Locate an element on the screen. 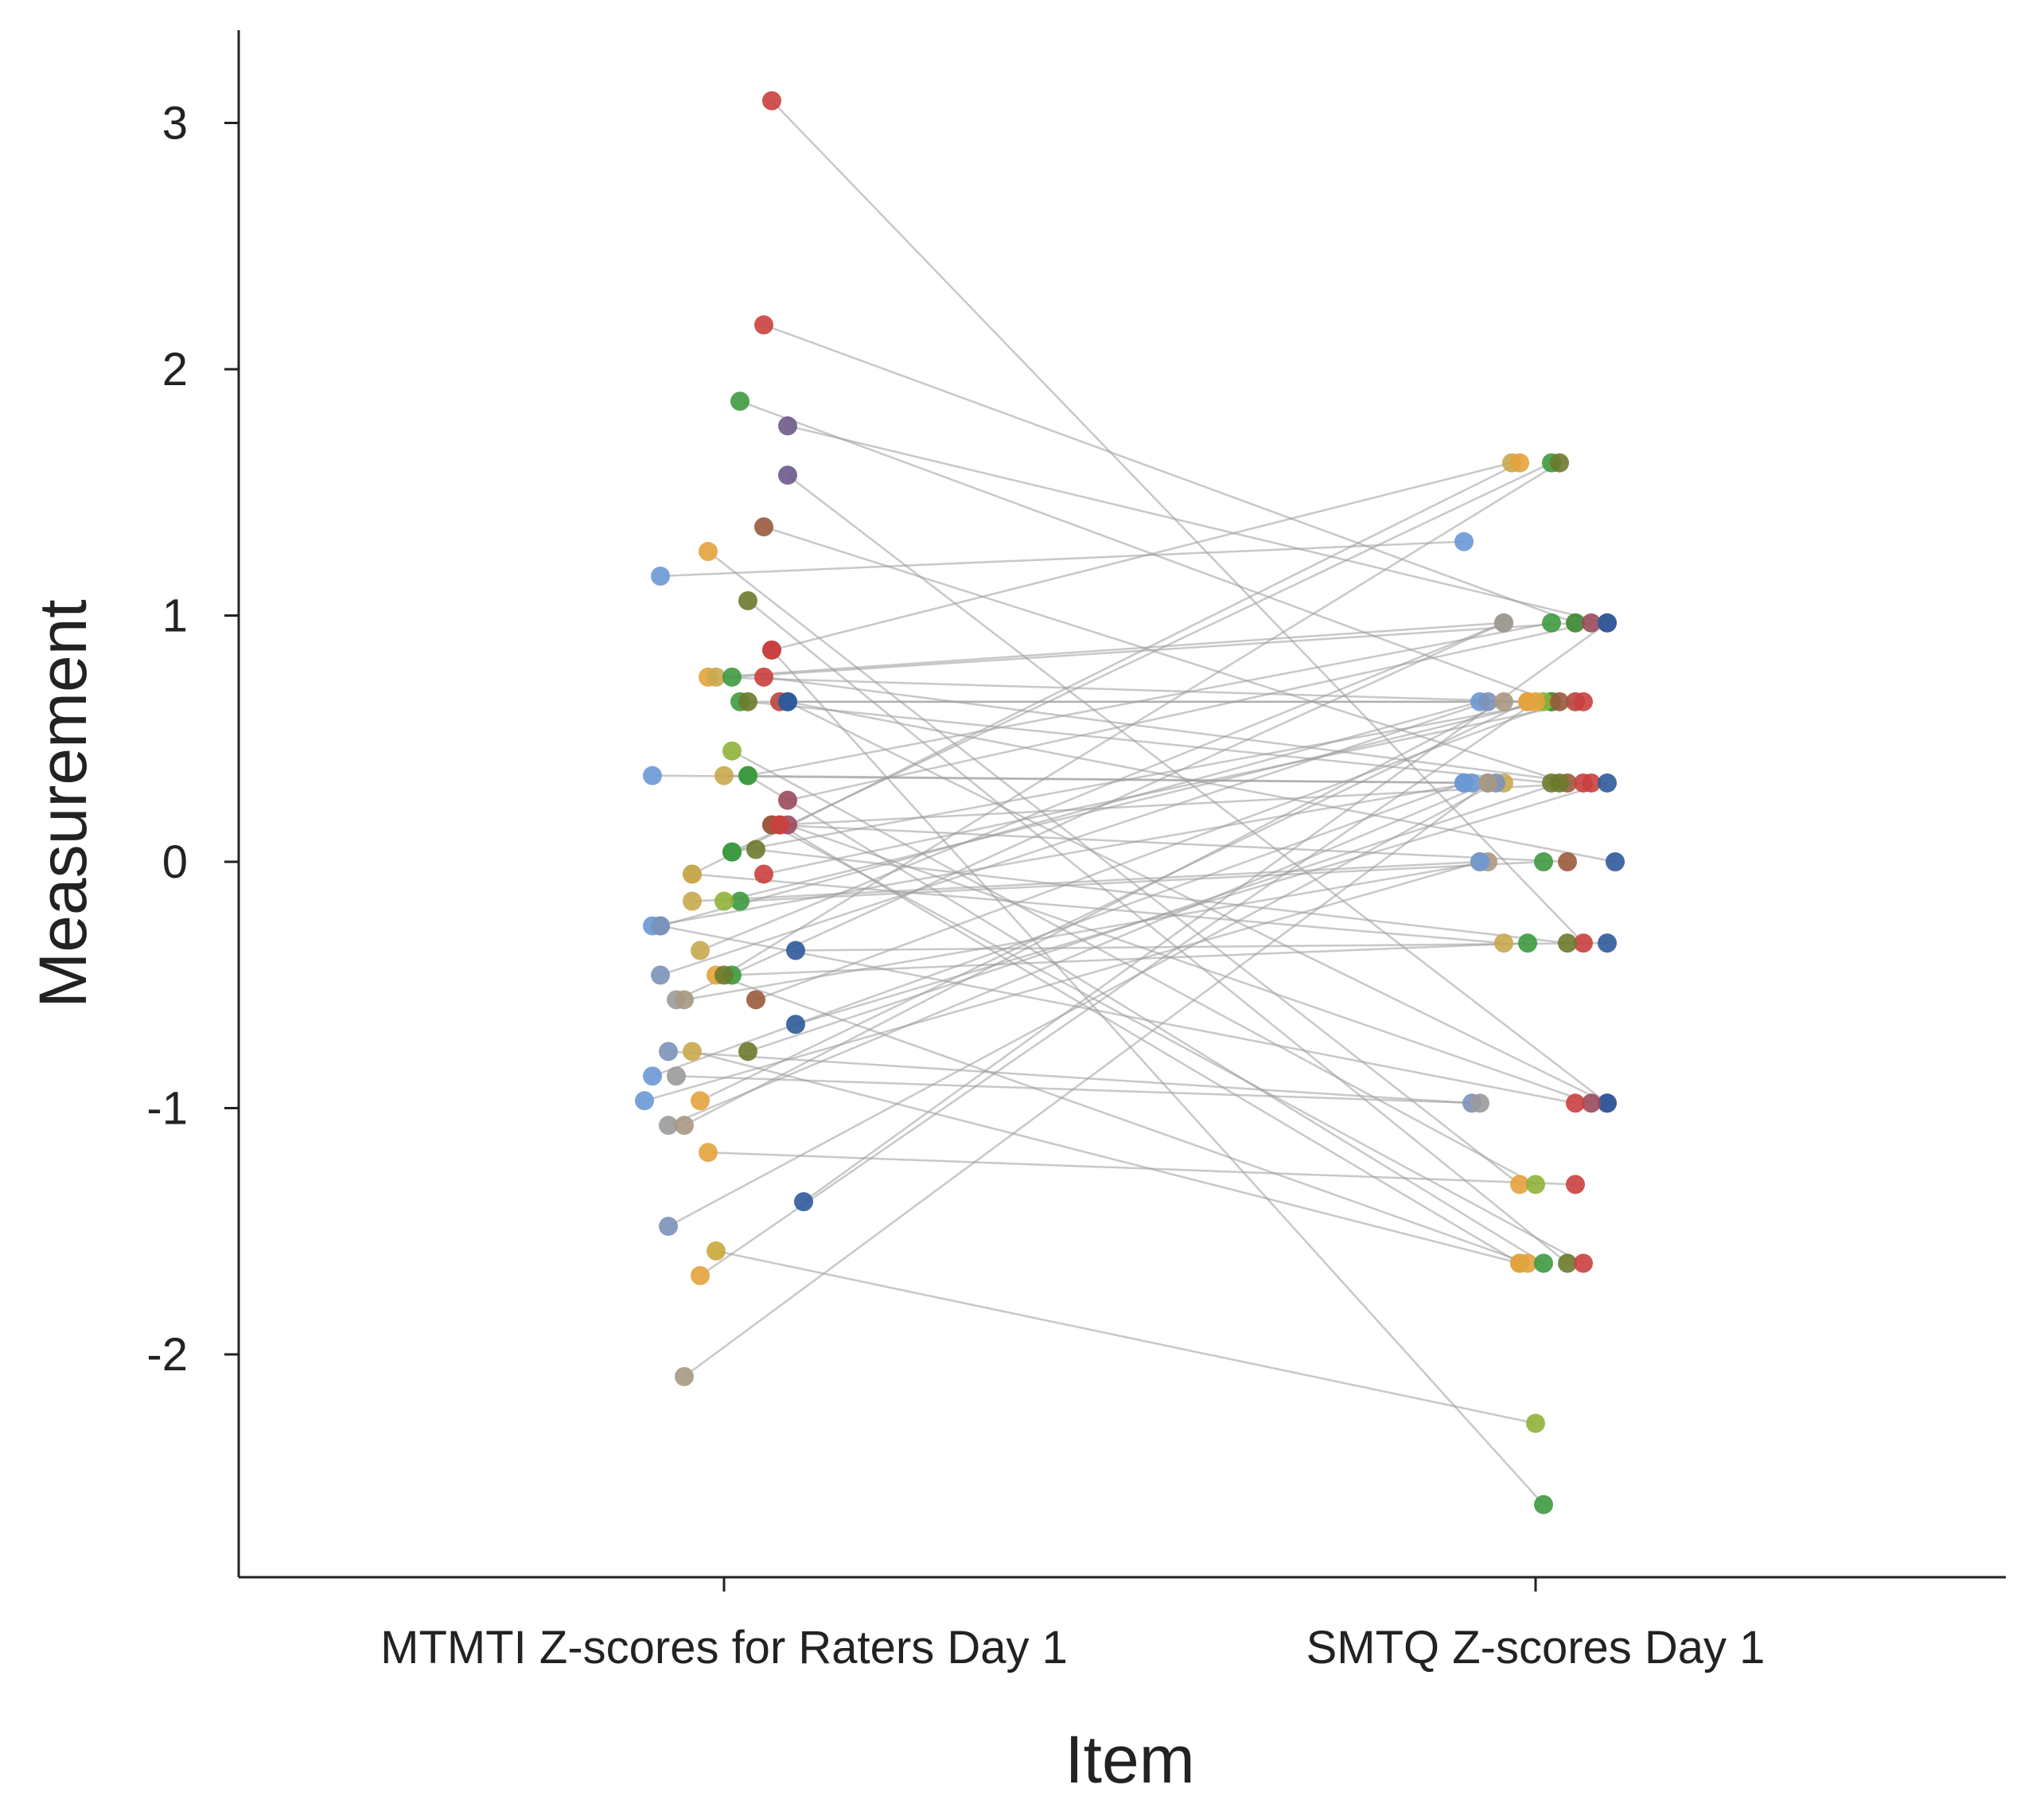 This screenshot has height=1804, width=2044. y-axis-ticks: -2 -1 0 1 2 3 is located at coordinates (192, 739).